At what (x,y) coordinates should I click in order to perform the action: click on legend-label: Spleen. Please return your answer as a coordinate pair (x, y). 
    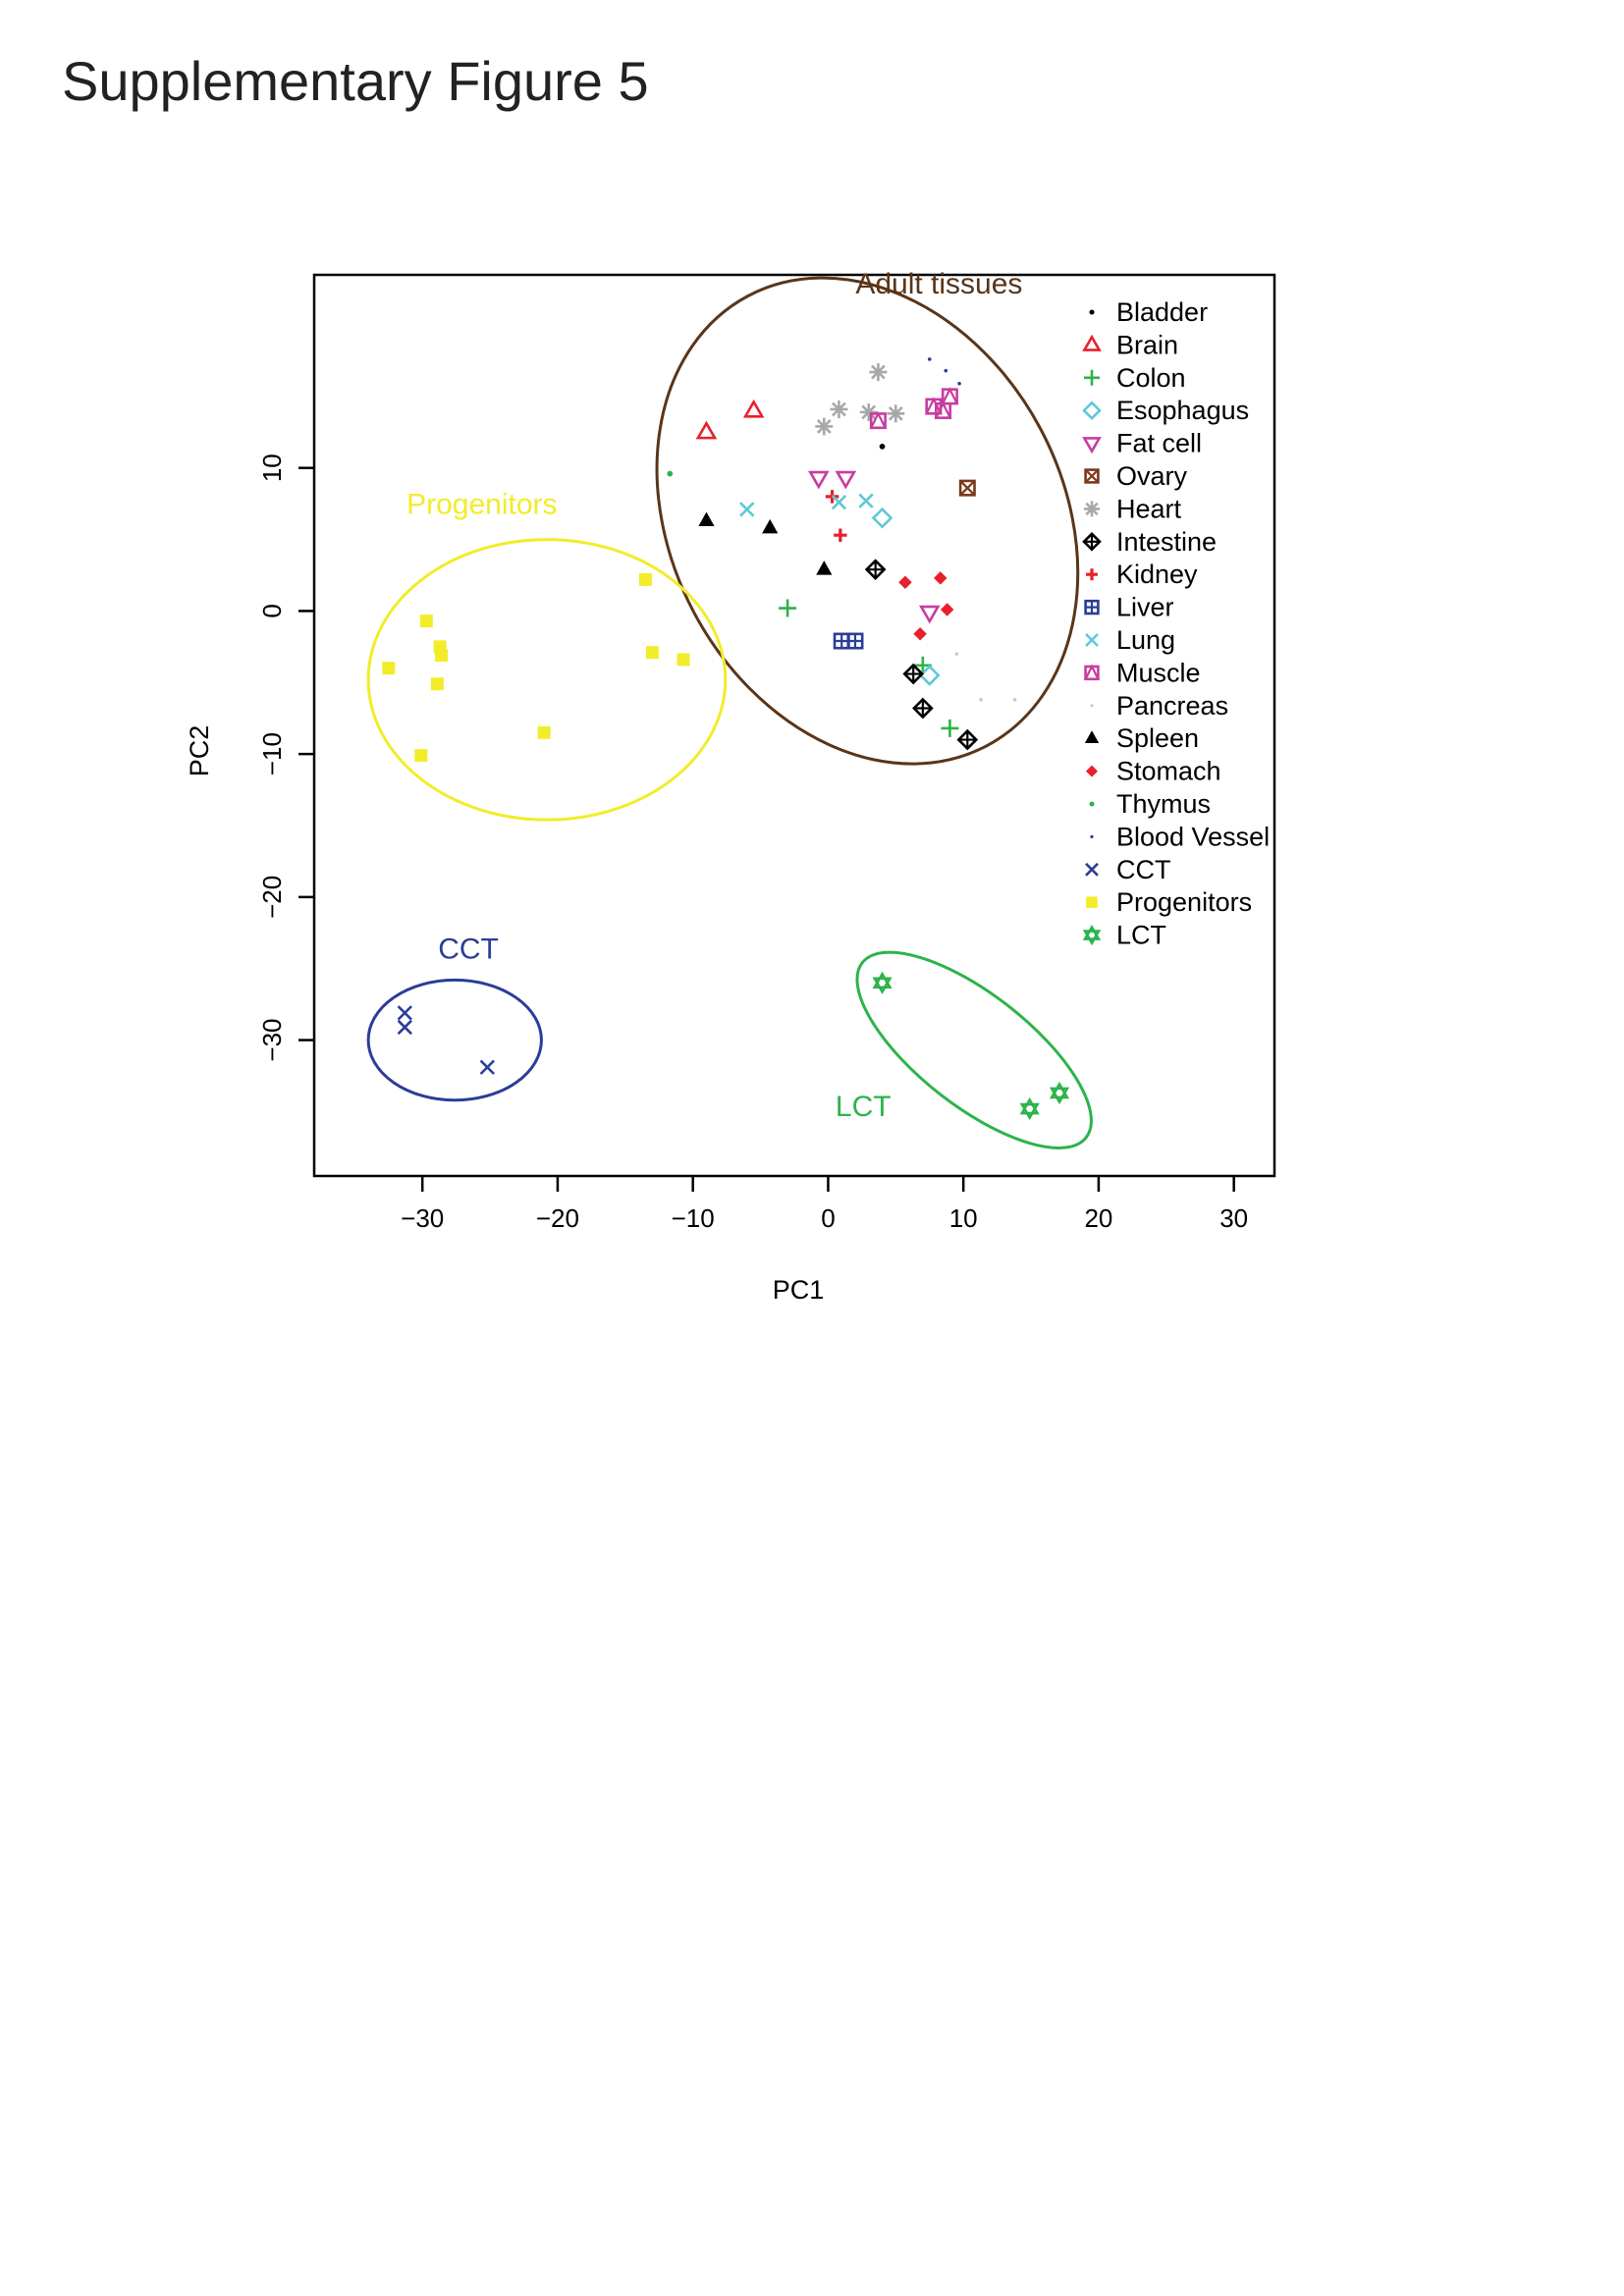
    Looking at the image, I should click on (1157, 738).